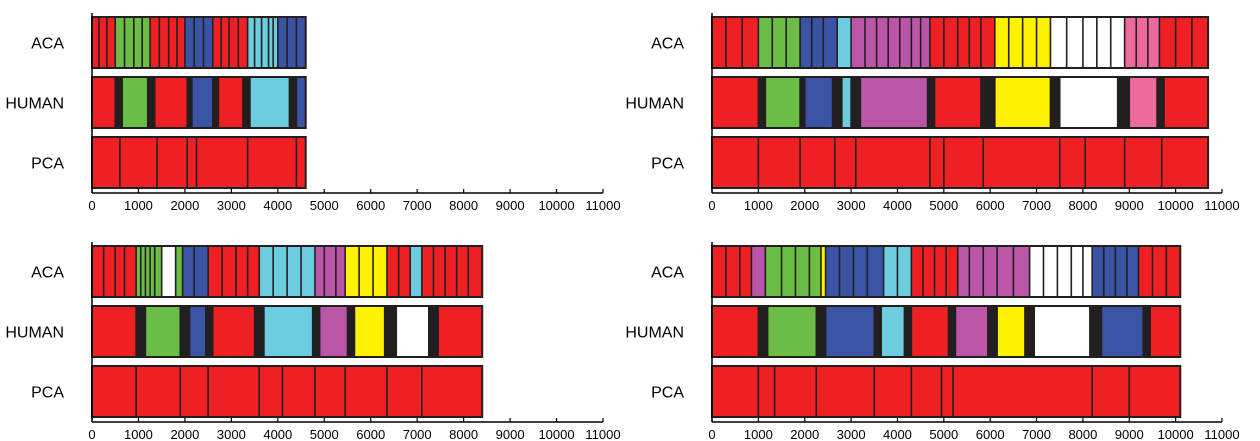 The image size is (1260, 441). What do you see at coordinates (1143, 102) in the screenshot?
I see `segment-pink` at bounding box center [1143, 102].